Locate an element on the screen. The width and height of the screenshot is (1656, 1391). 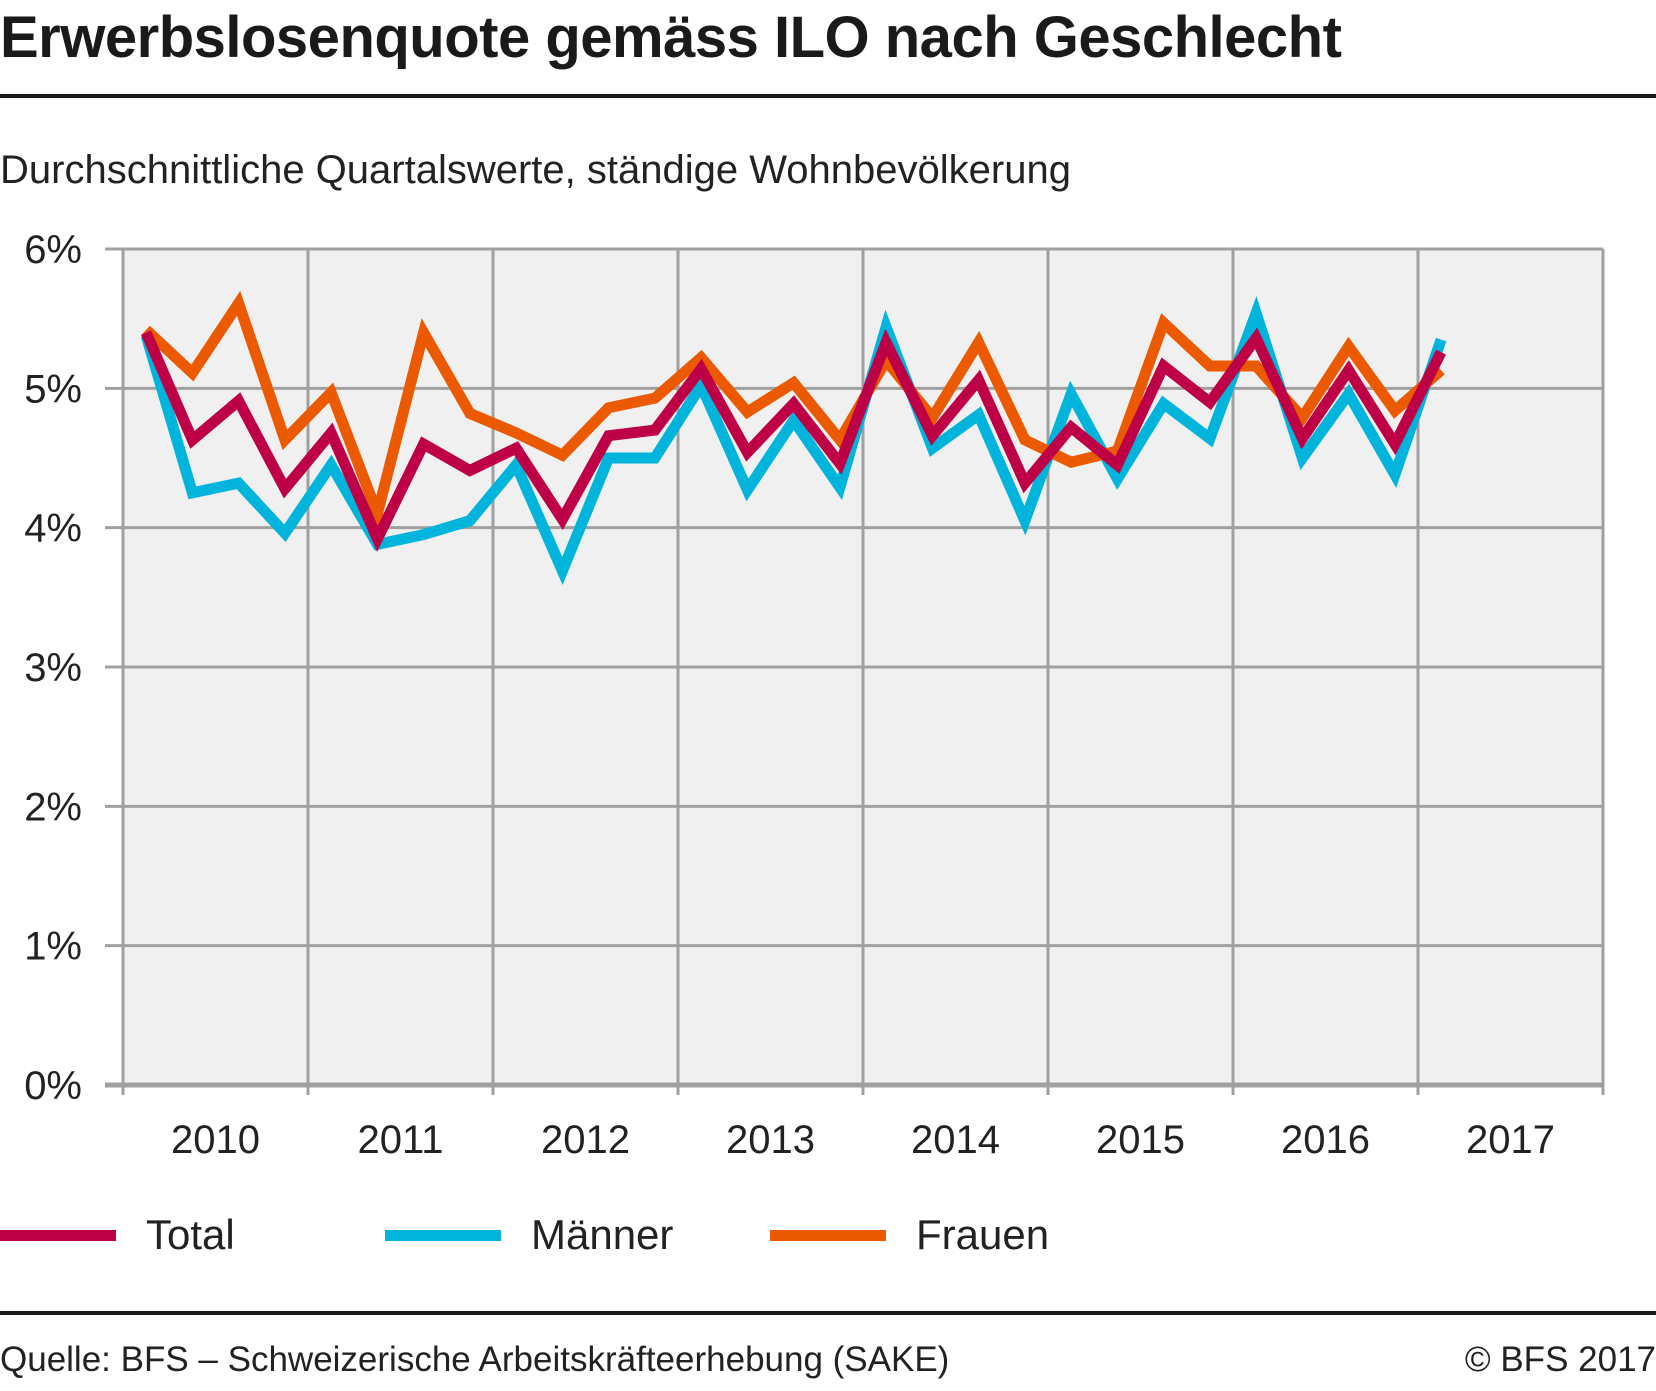
y-tick-label: 0% is located at coordinates (53, 1086).